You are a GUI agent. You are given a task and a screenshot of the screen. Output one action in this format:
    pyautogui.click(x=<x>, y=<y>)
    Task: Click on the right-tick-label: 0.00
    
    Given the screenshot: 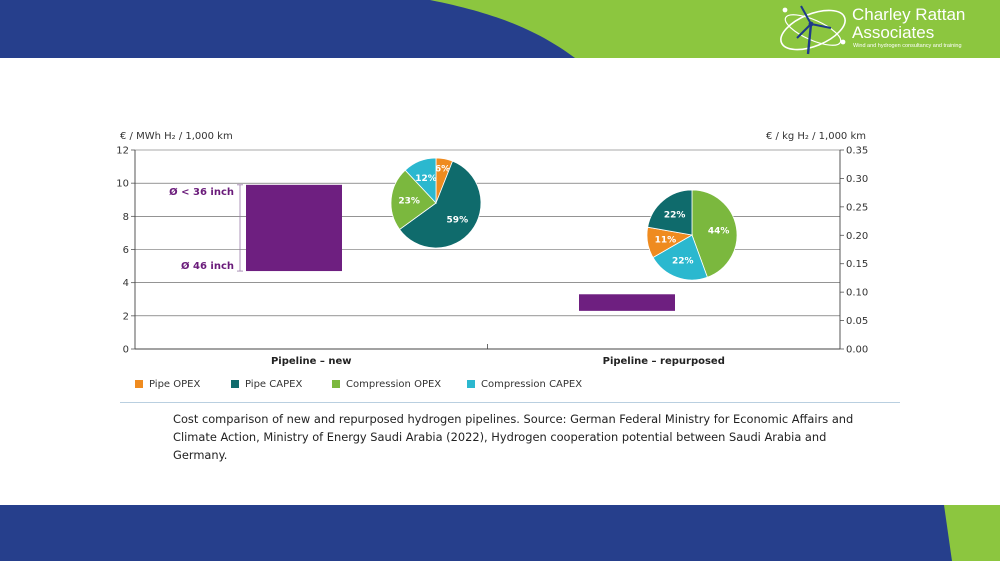 What is the action you would take?
    pyautogui.click(x=857, y=350)
    